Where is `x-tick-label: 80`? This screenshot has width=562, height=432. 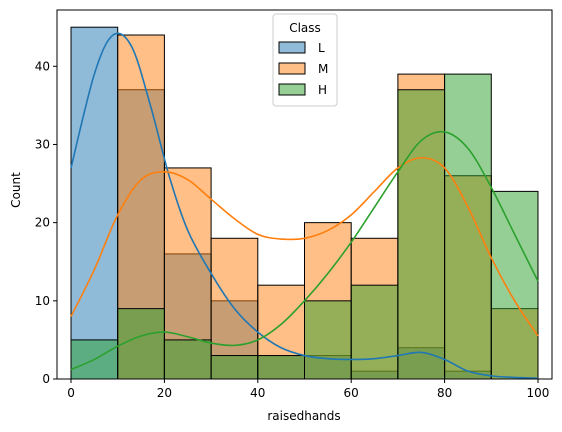
x-tick-label: 80 is located at coordinates (444, 393).